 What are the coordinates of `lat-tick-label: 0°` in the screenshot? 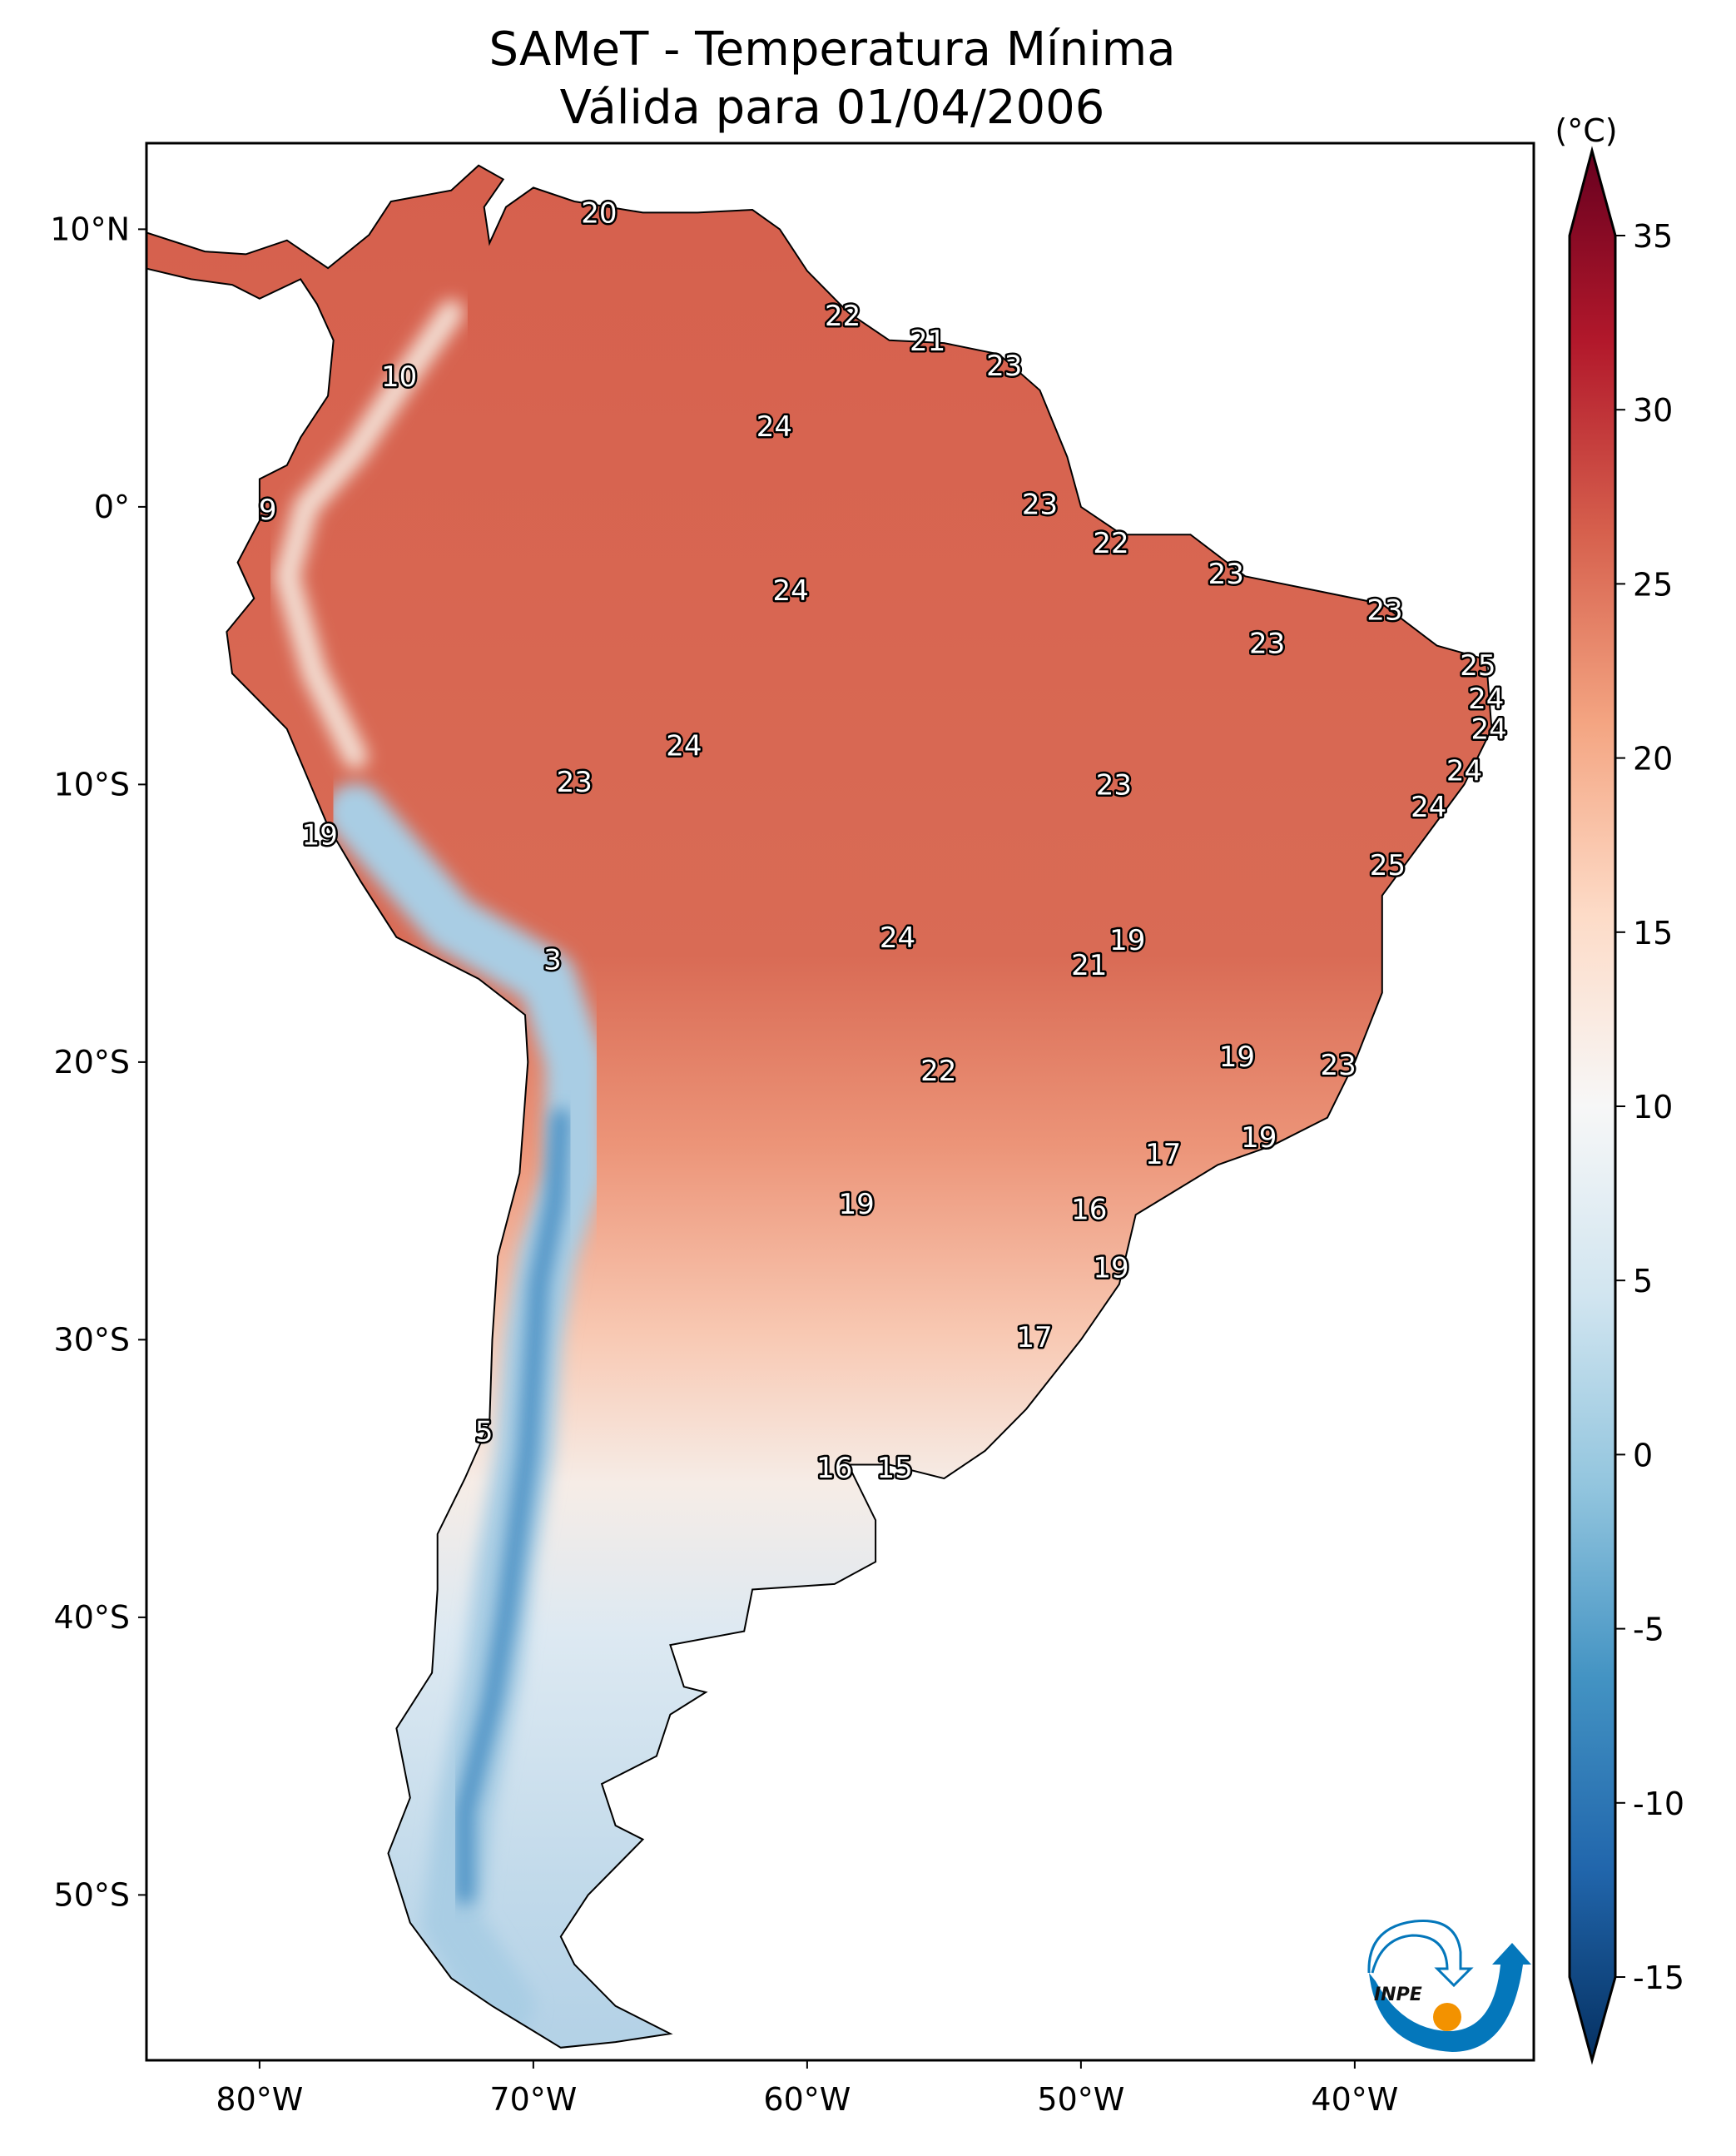 It's located at (112, 507).